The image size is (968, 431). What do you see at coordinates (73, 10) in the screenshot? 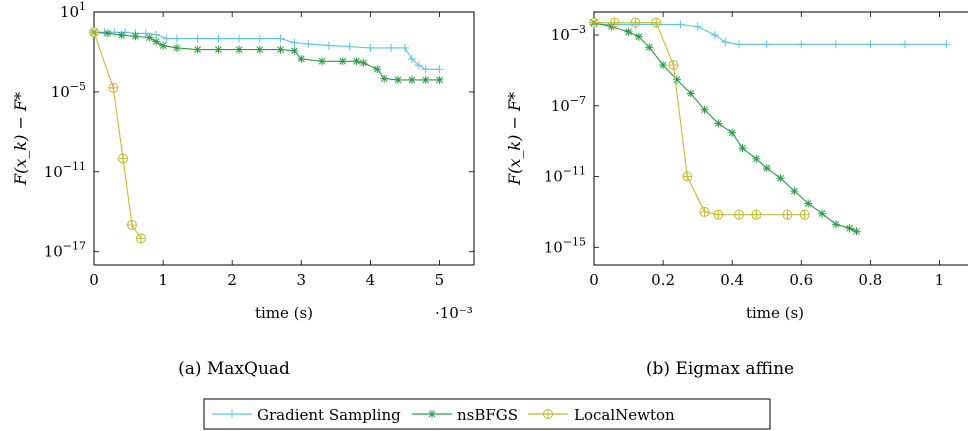
I see `y-tick-label-a-0: 10¹` at bounding box center [73, 10].